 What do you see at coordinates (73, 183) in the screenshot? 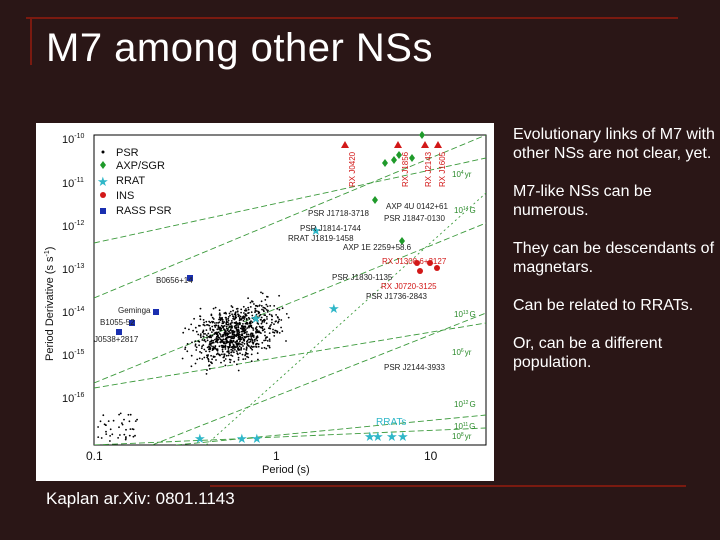
I see `y-tick: 10-11` at bounding box center [73, 183].